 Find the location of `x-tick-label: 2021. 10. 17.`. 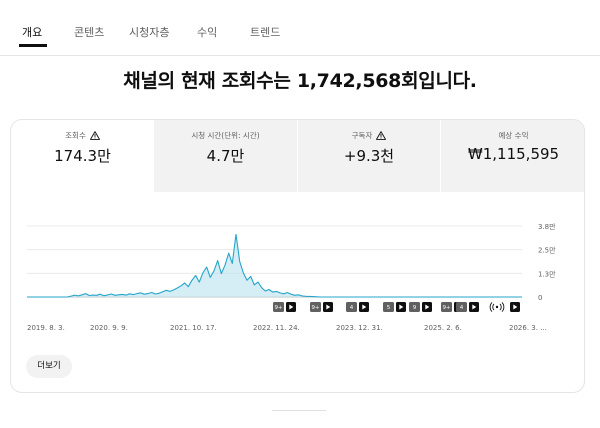

x-tick-label: 2021. 10. 17. is located at coordinates (193, 328).